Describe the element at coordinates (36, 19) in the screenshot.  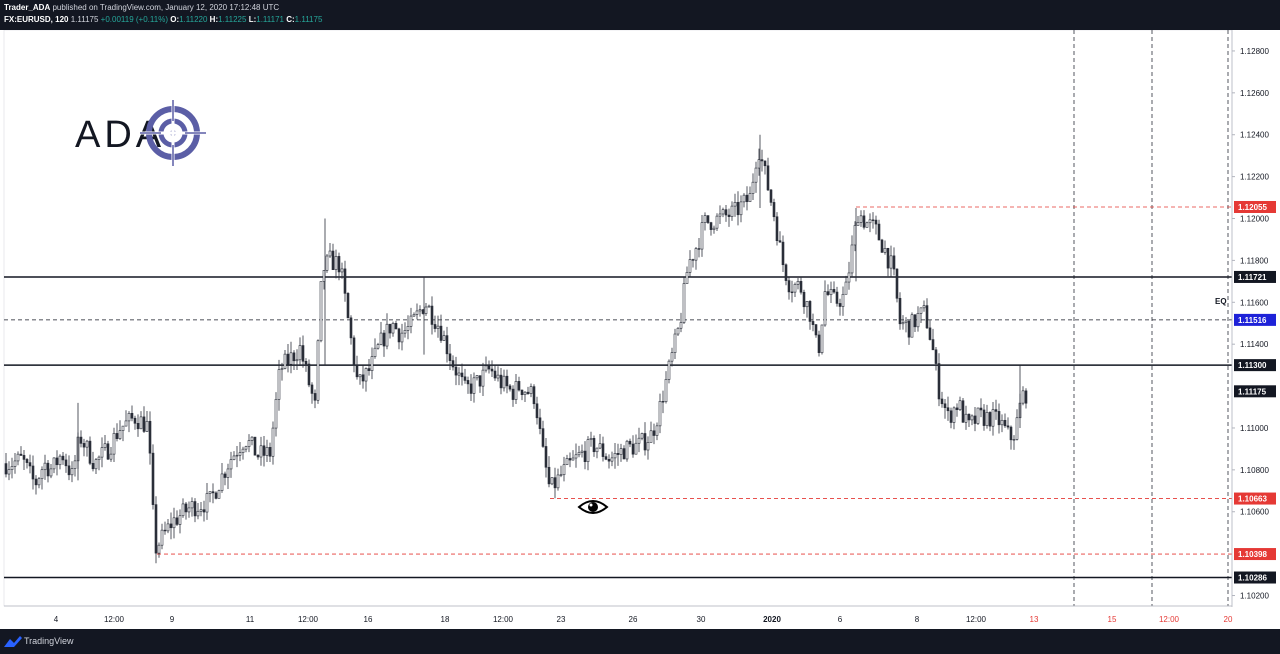
I see `symbol-name: FX:EURUSD, 120` at that location.